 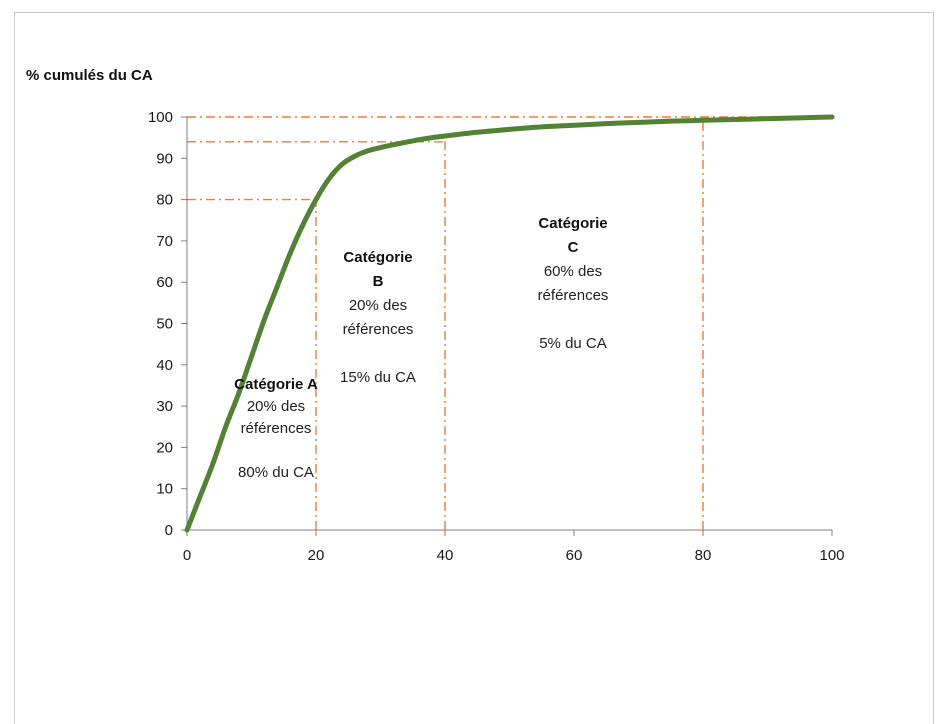 I want to click on y-tick-label: 70, so click(x=164, y=241).